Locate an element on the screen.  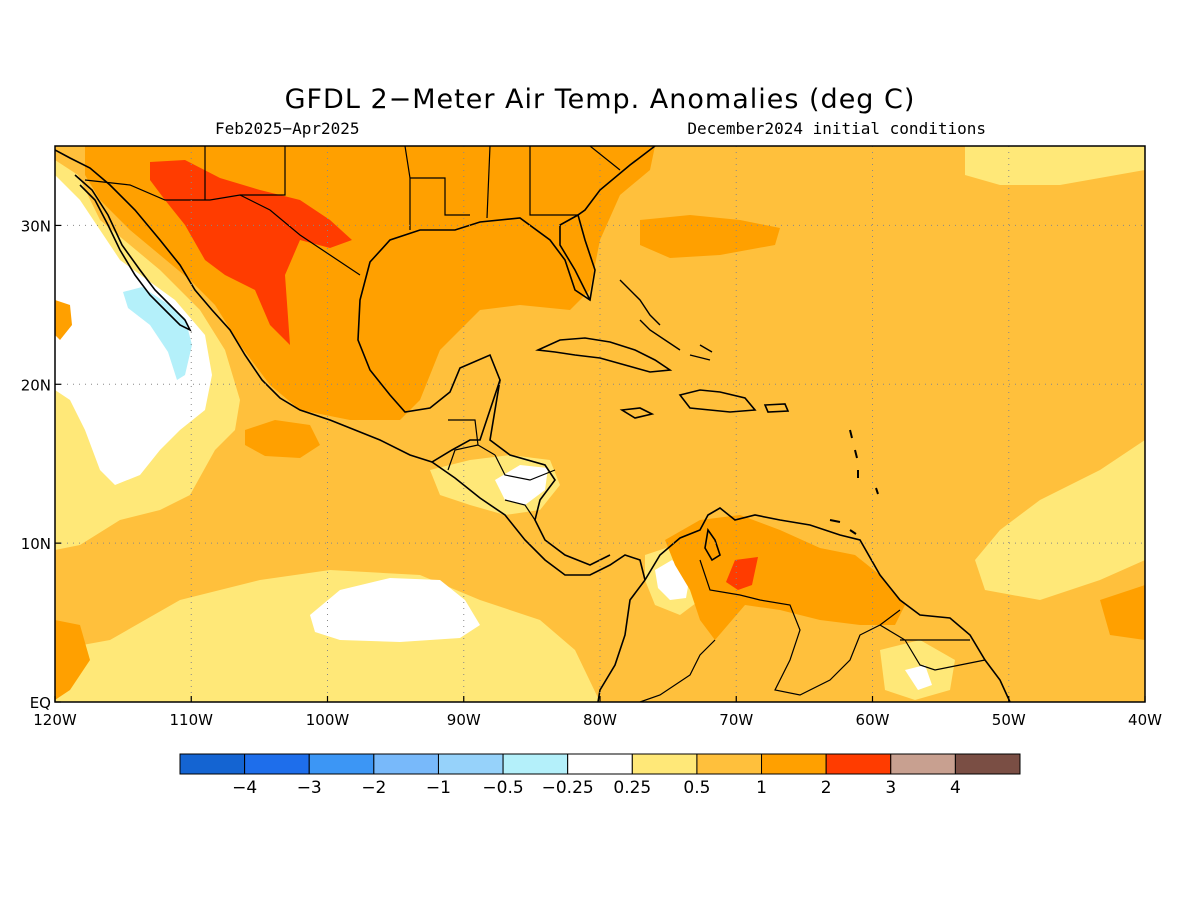
coastline-central-america-caribbean is located at coordinates (550, 472).